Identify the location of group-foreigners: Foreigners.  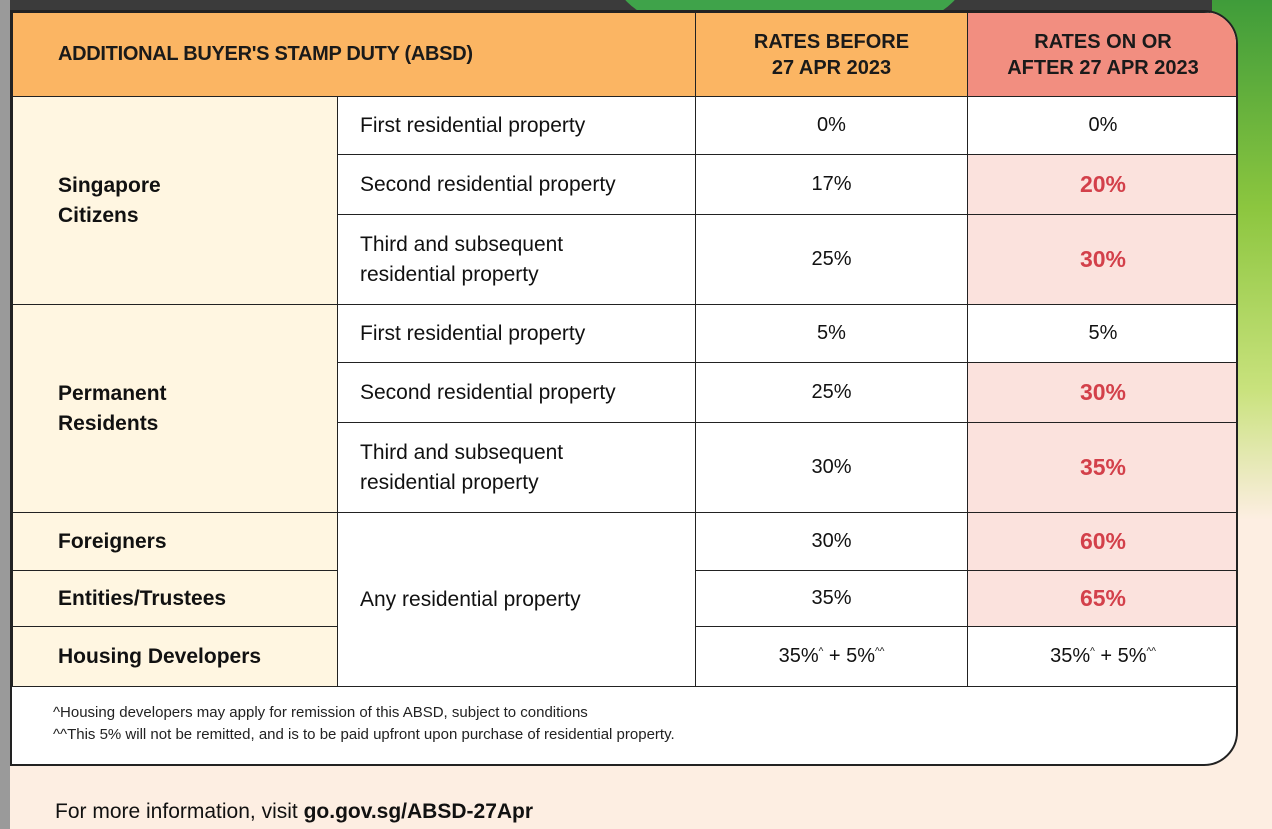
(175, 541).